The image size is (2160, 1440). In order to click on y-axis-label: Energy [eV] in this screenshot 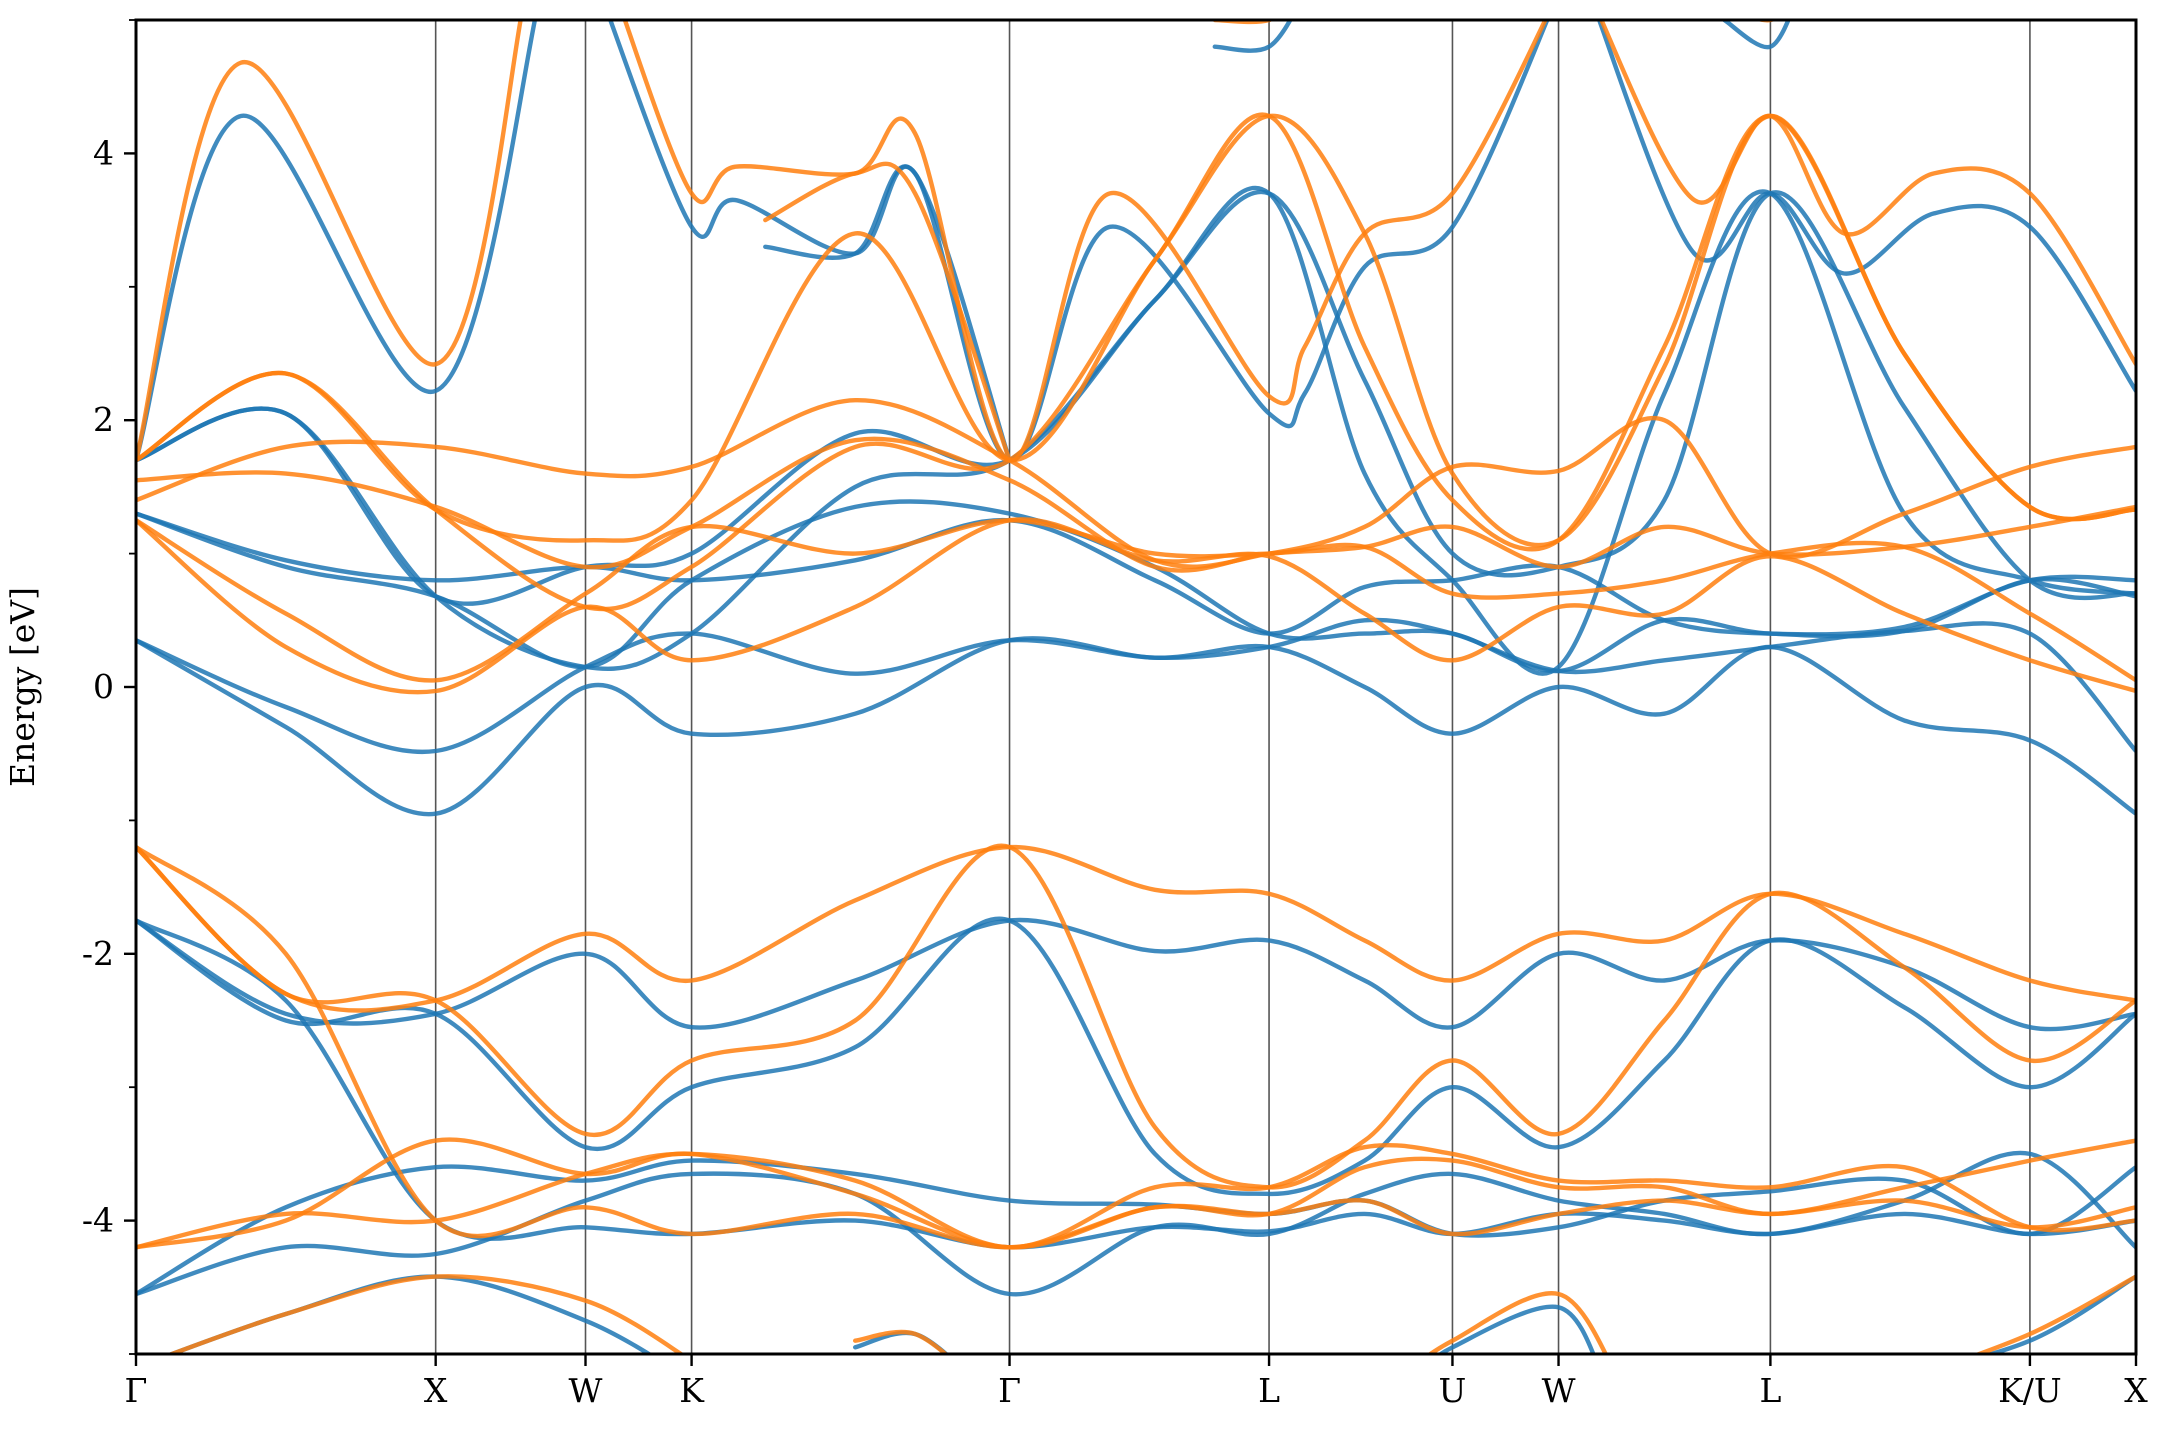, I will do `click(22, 687)`.